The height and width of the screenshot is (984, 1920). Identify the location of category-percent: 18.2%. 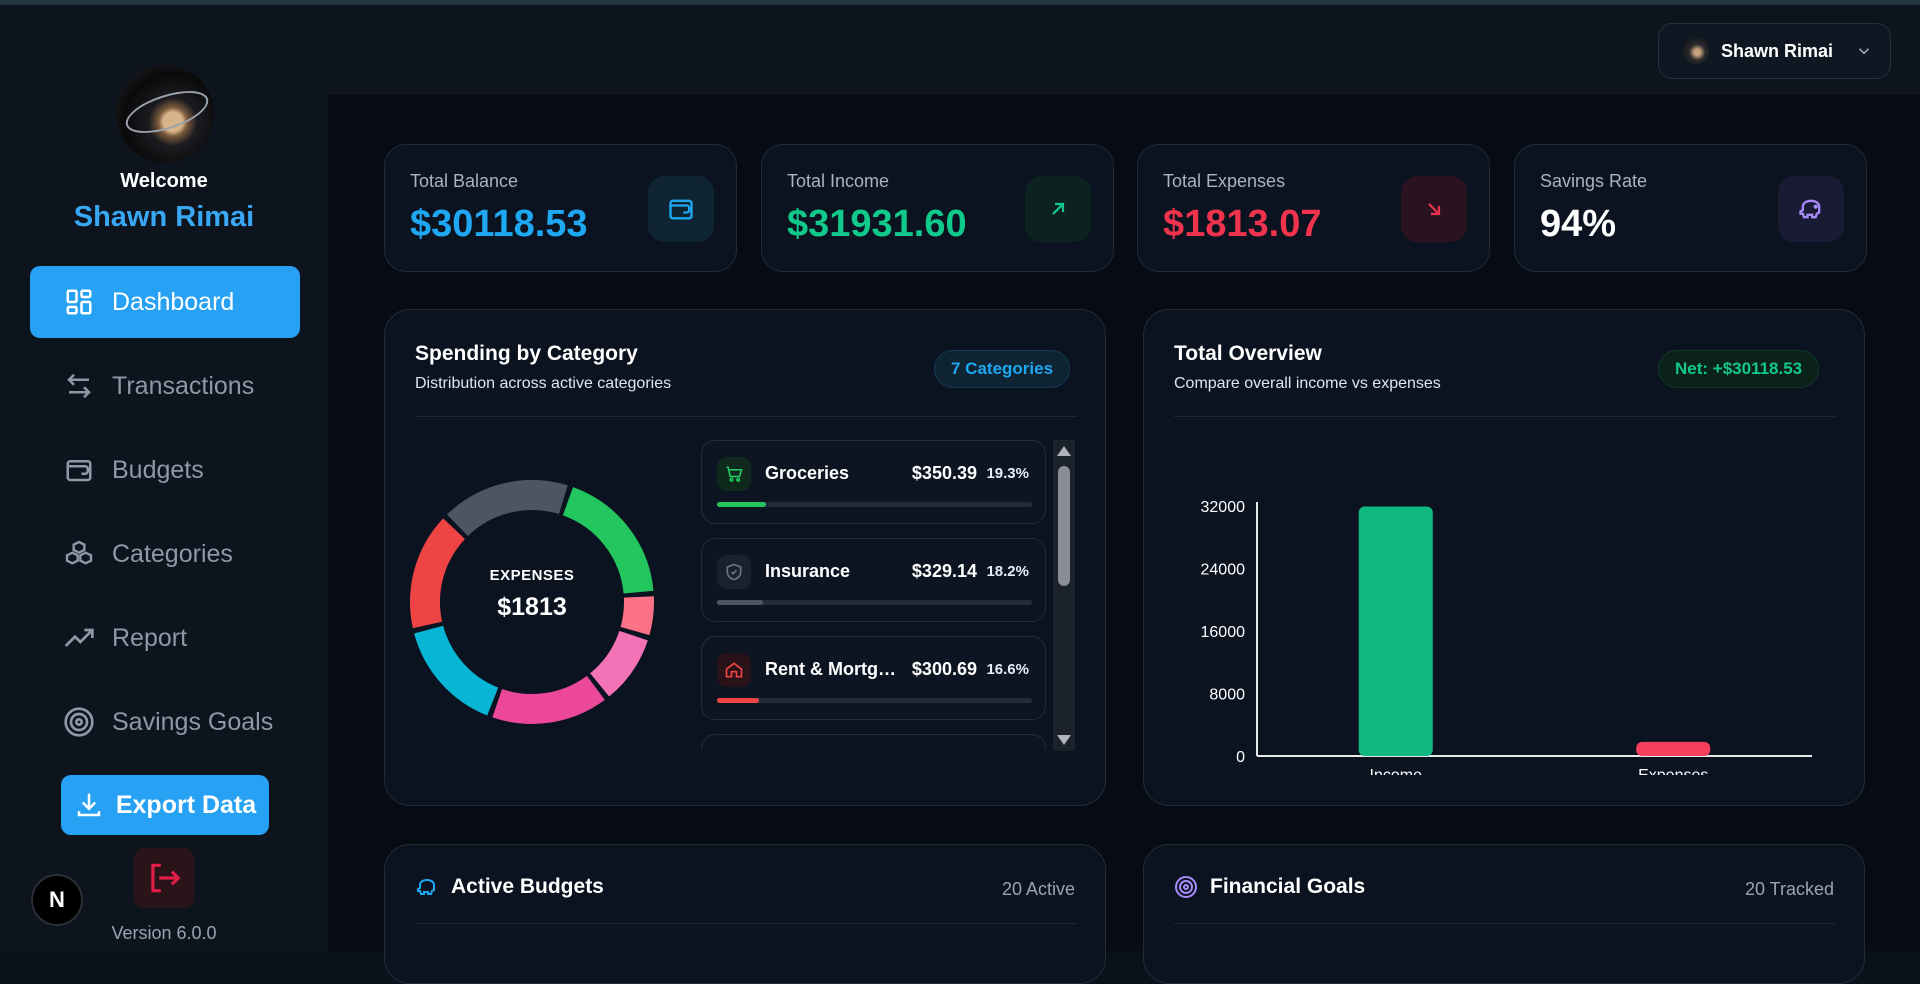
(1007, 571).